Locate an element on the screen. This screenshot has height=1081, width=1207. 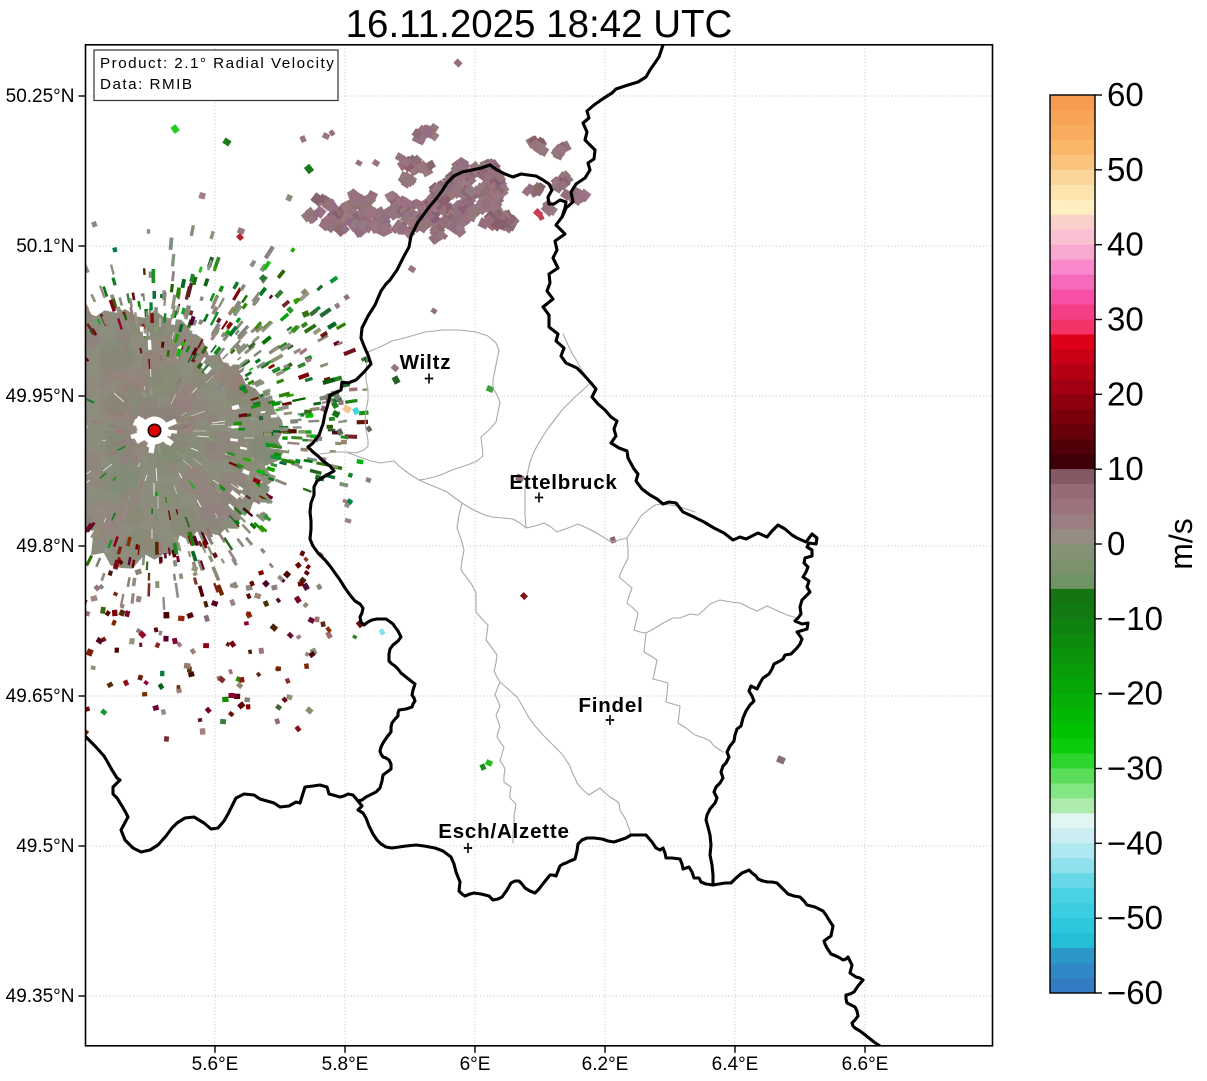
svg-text: 20 is located at coordinates (1125, 393).